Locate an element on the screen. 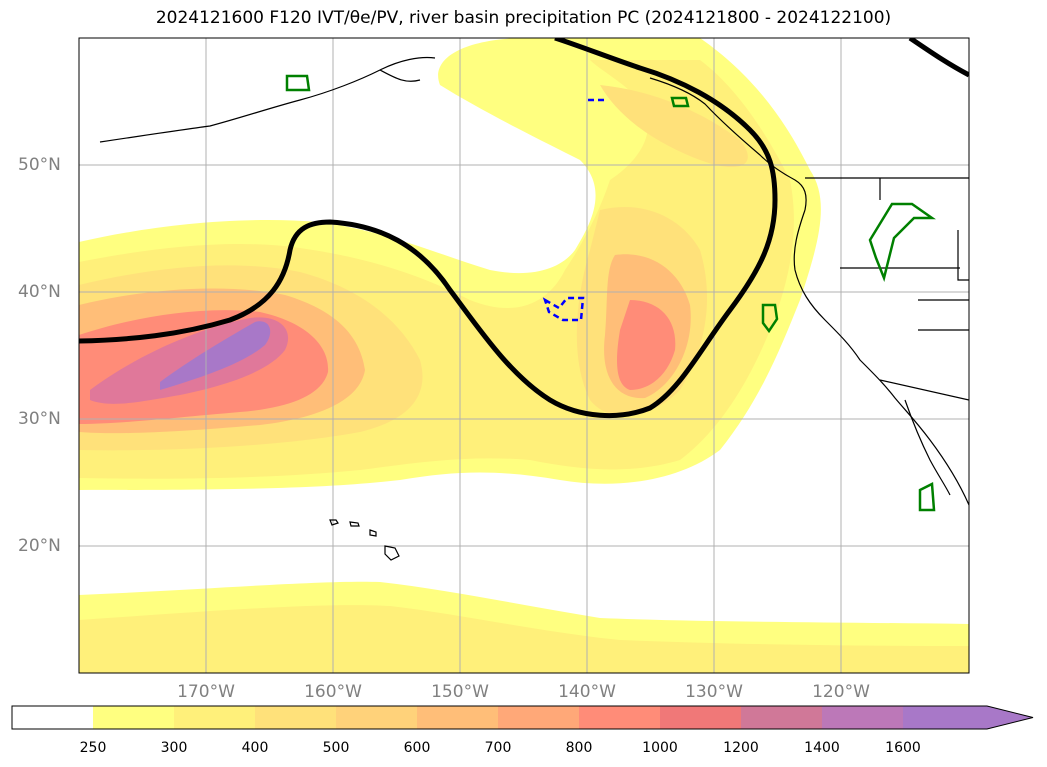 The height and width of the screenshot is (767, 1047). colorbar-tick-label: 300 is located at coordinates (174, 748).